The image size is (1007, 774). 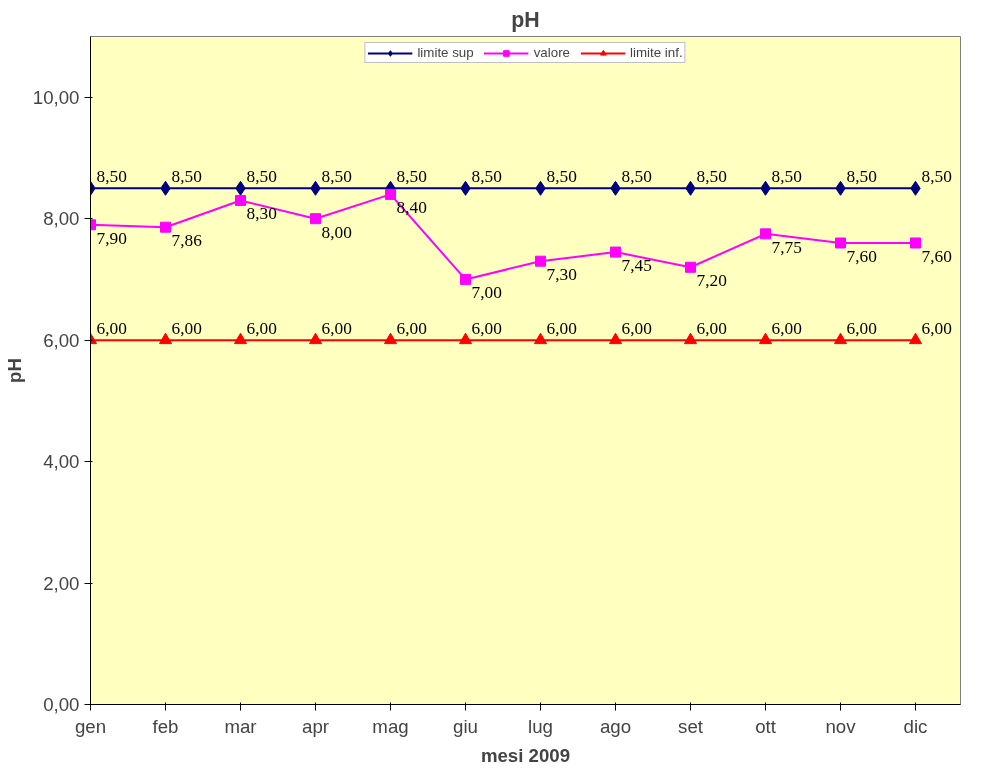 I want to click on legend-label: limite sup, so click(x=445, y=52).